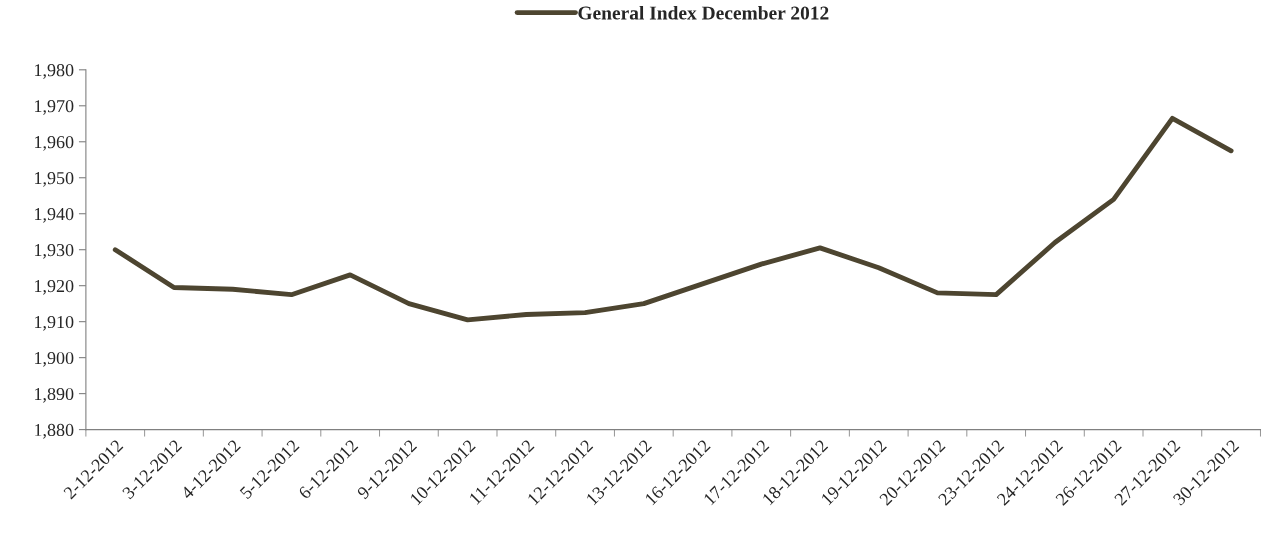  Describe the element at coordinates (54, 323) in the screenshot. I see `y-tick-label: 1,910` at that location.